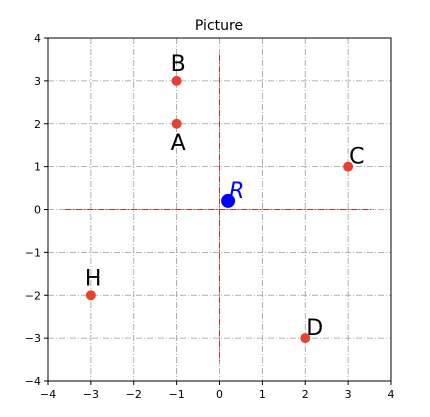 This screenshot has height=417, width=430. What do you see at coordinates (236, 191) in the screenshot?
I see `point-label-r: R` at bounding box center [236, 191].